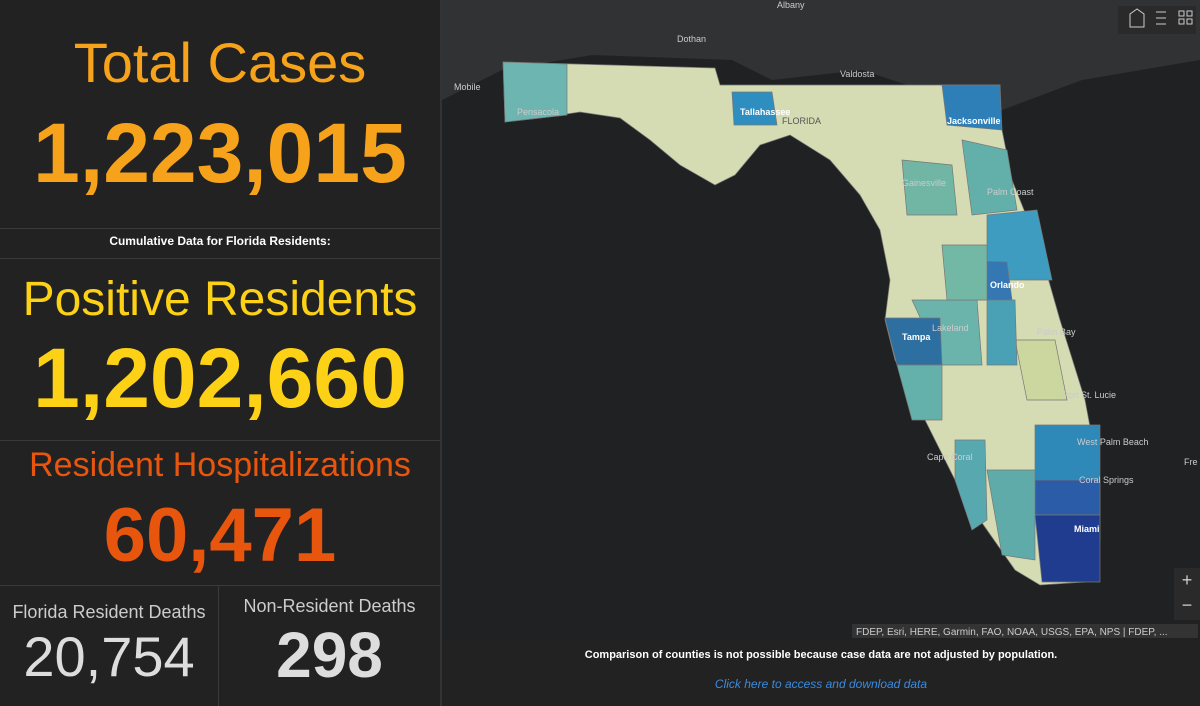  Describe the element at coordinates (1187, 580) in the screenshot. I see `zoom-in: +` at that location.